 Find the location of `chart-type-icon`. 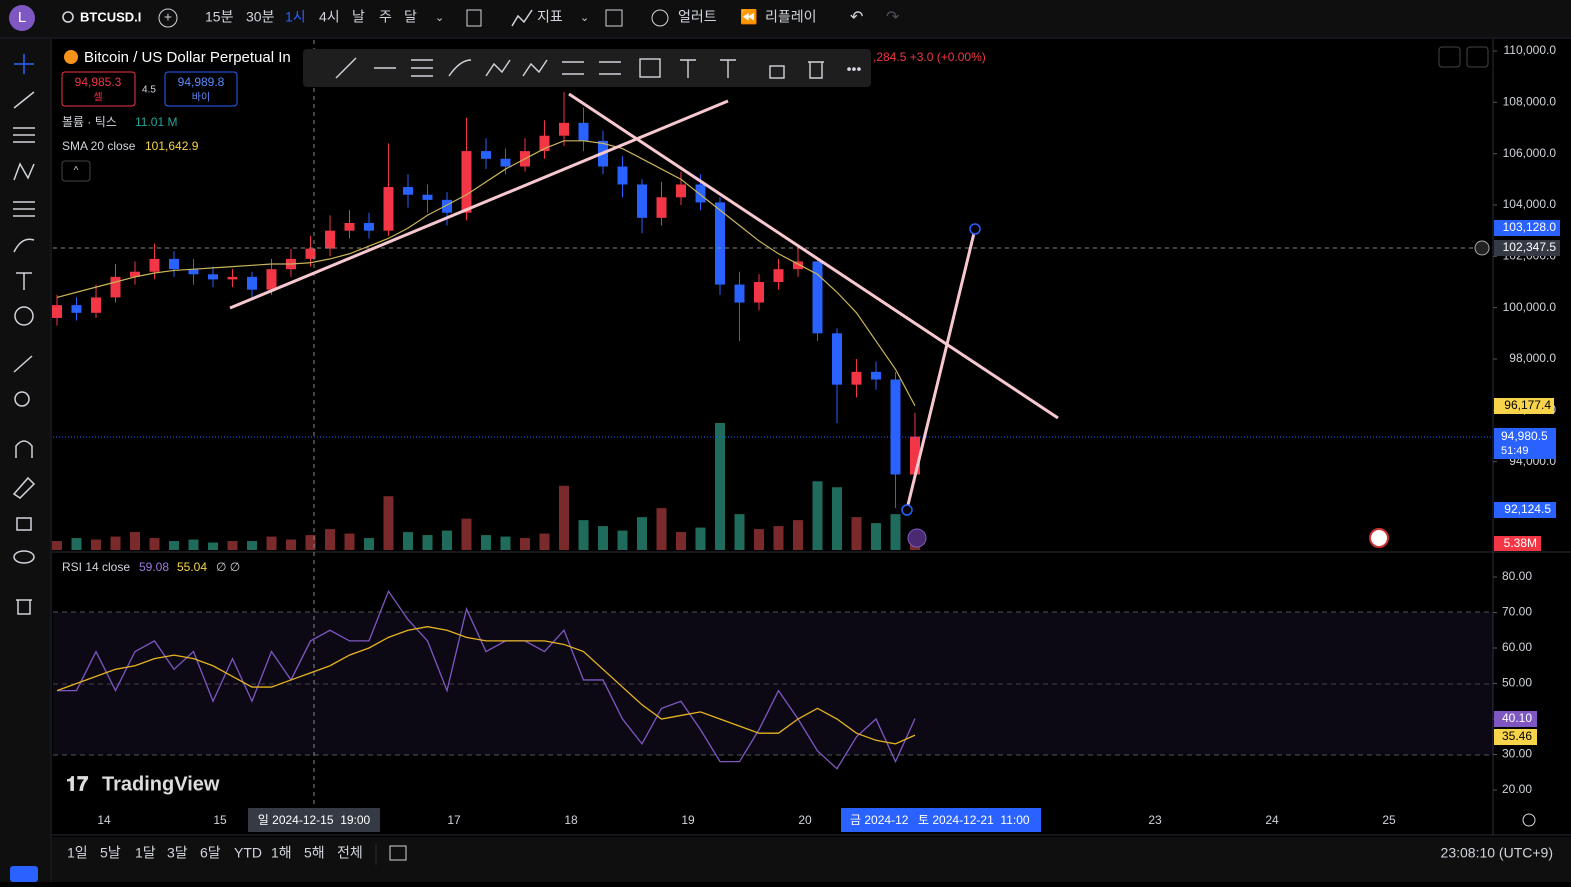

chart-type-icon is located at coordinates (474, 18).